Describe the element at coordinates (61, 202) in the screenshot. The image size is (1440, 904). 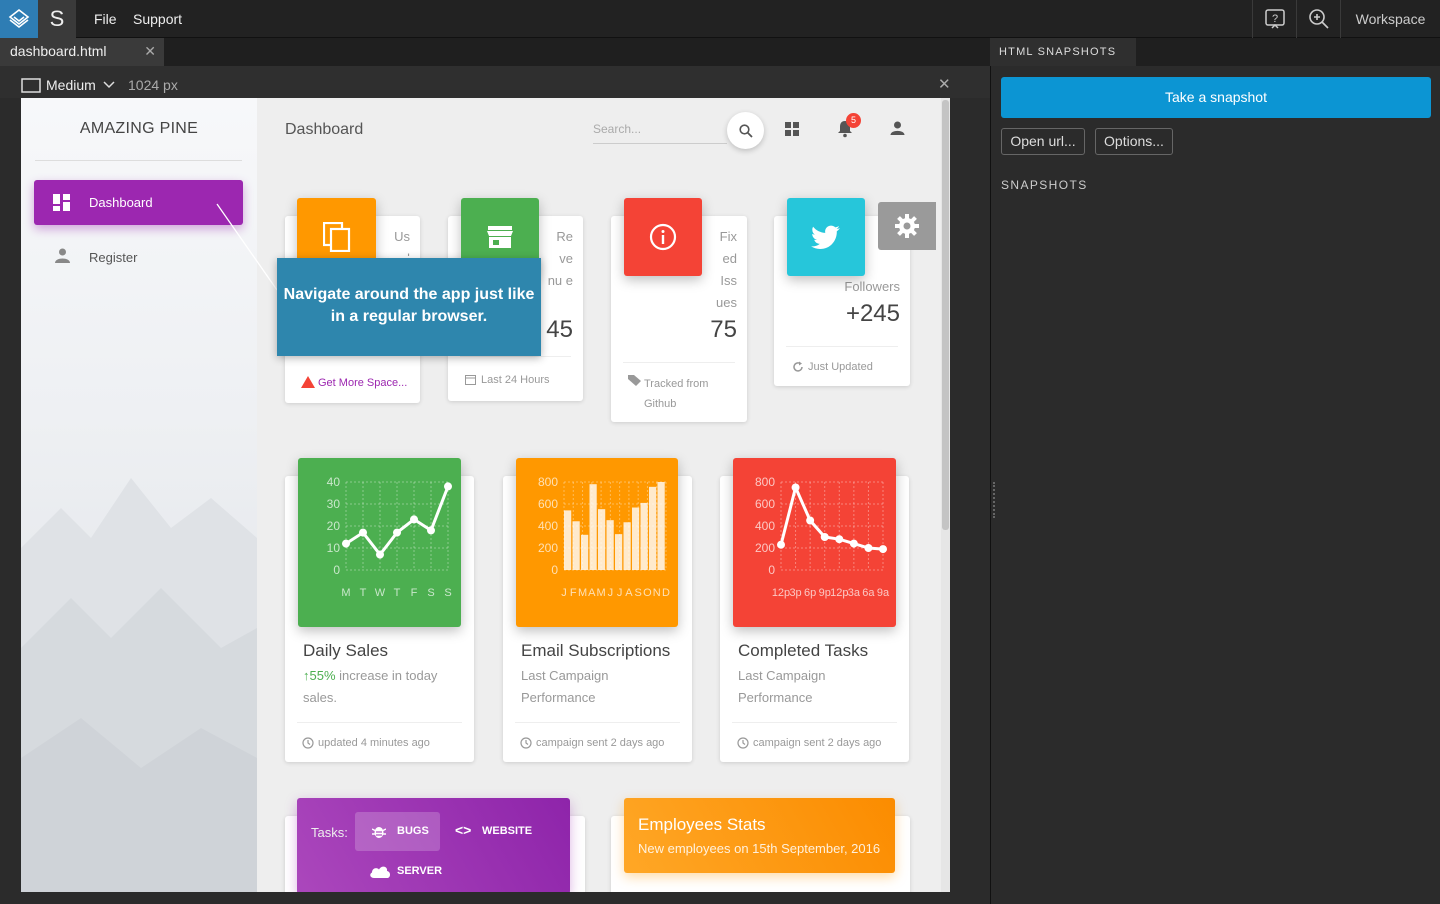
I see `dashboard-icon` at that location.